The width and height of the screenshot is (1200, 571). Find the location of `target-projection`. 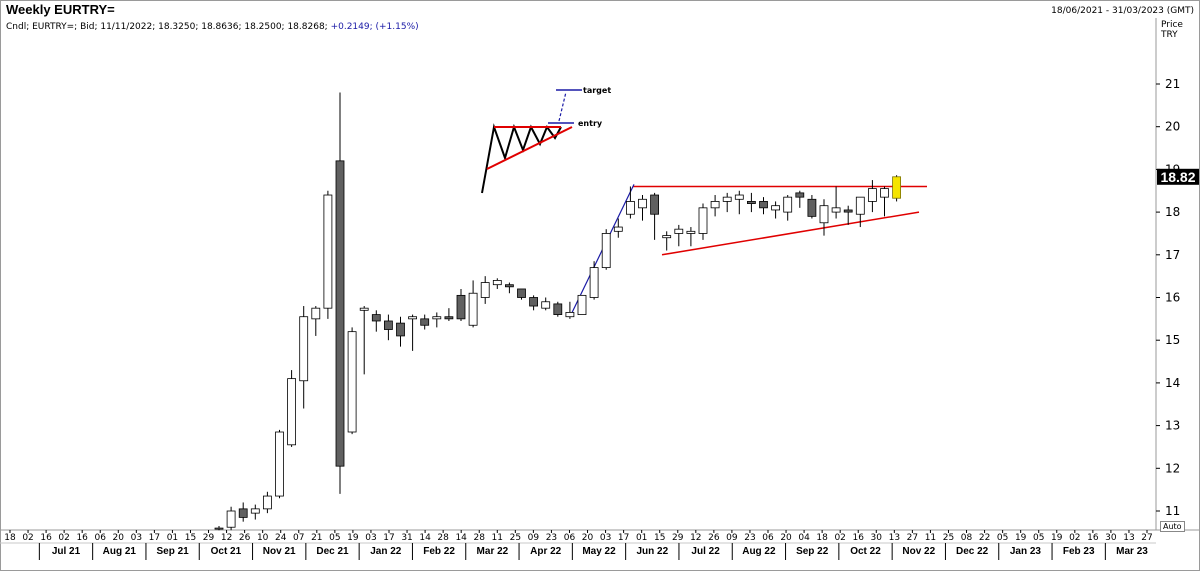

target-projection is located at coordinates (562, 106).